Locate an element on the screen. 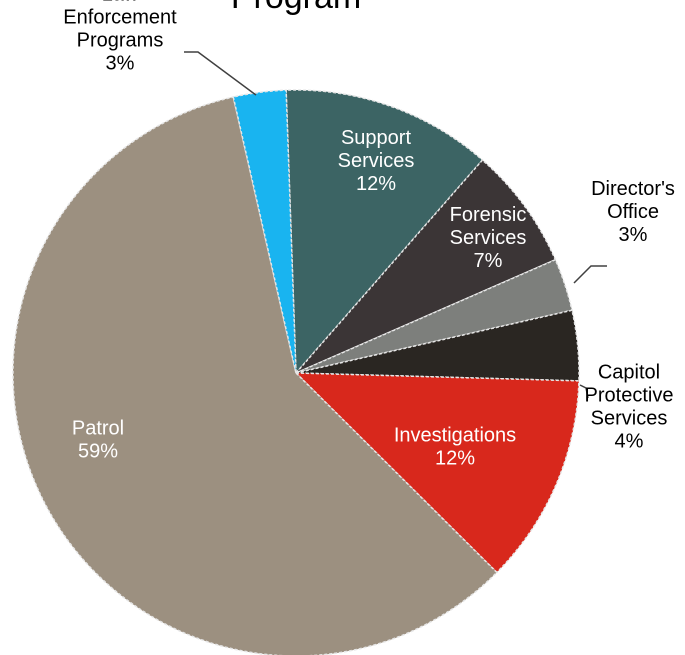 The height and width of the screenshot is (655, 685). slice-label-capitol-protective-services: Capitol Protective Services 4% is located at coordinates (629, 407).